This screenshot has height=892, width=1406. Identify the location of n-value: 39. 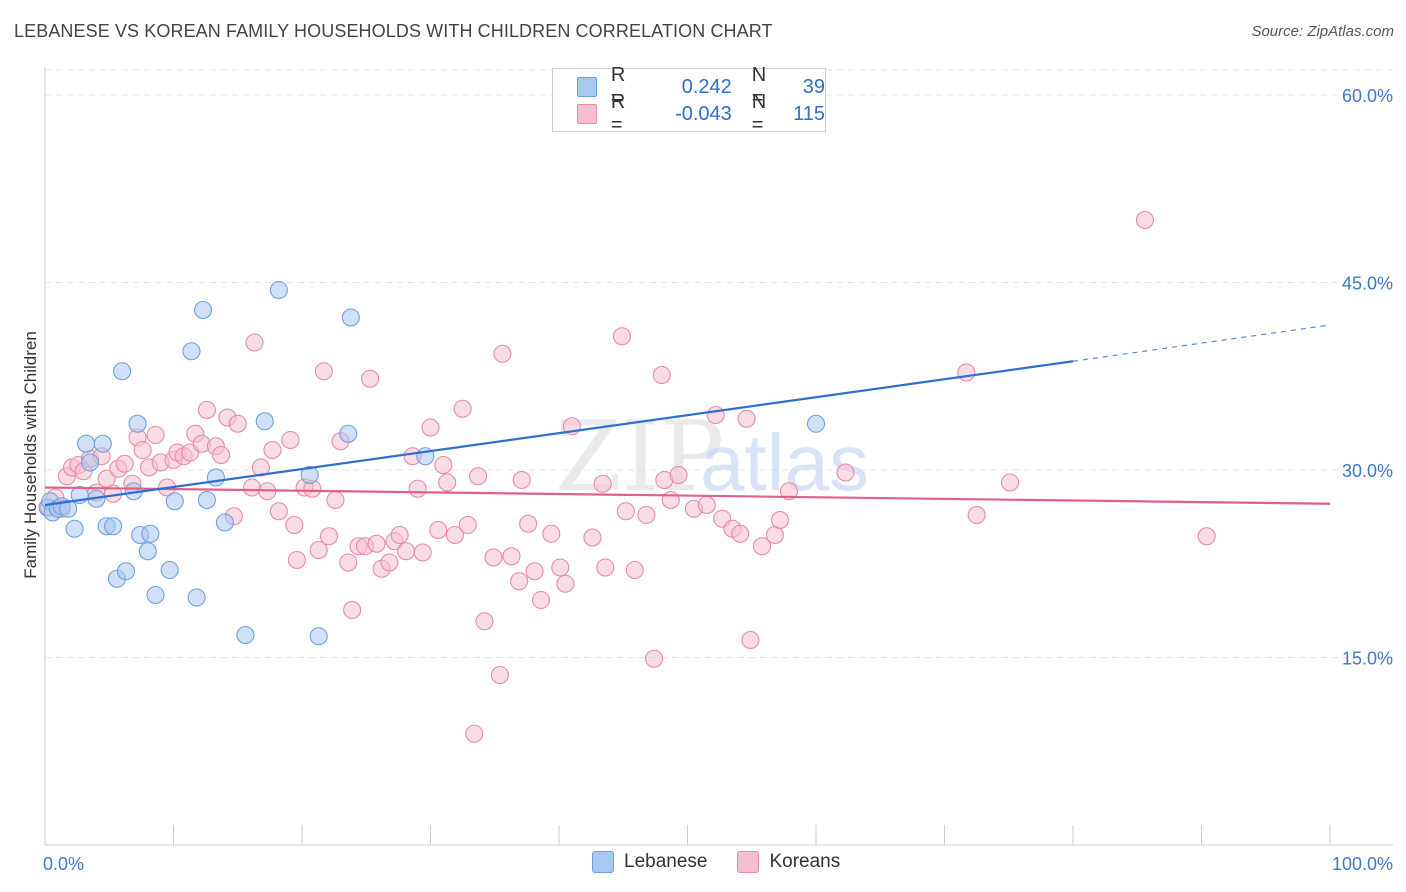
(814, 86).